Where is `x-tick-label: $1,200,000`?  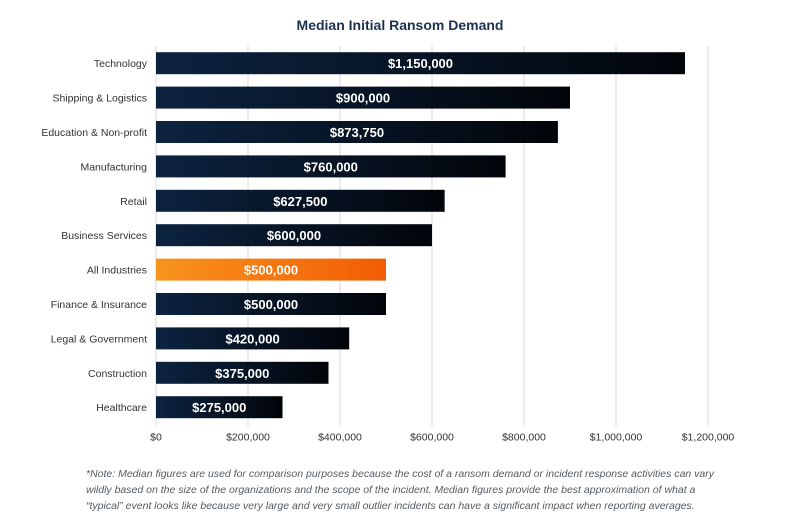 x-tick-label: $1,200,000 is located at coordinates (708, 437).